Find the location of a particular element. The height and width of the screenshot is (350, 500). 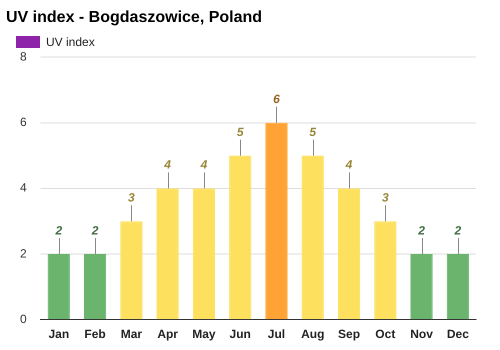

x-tick-label: Oct is located at coordinates (385, 334).